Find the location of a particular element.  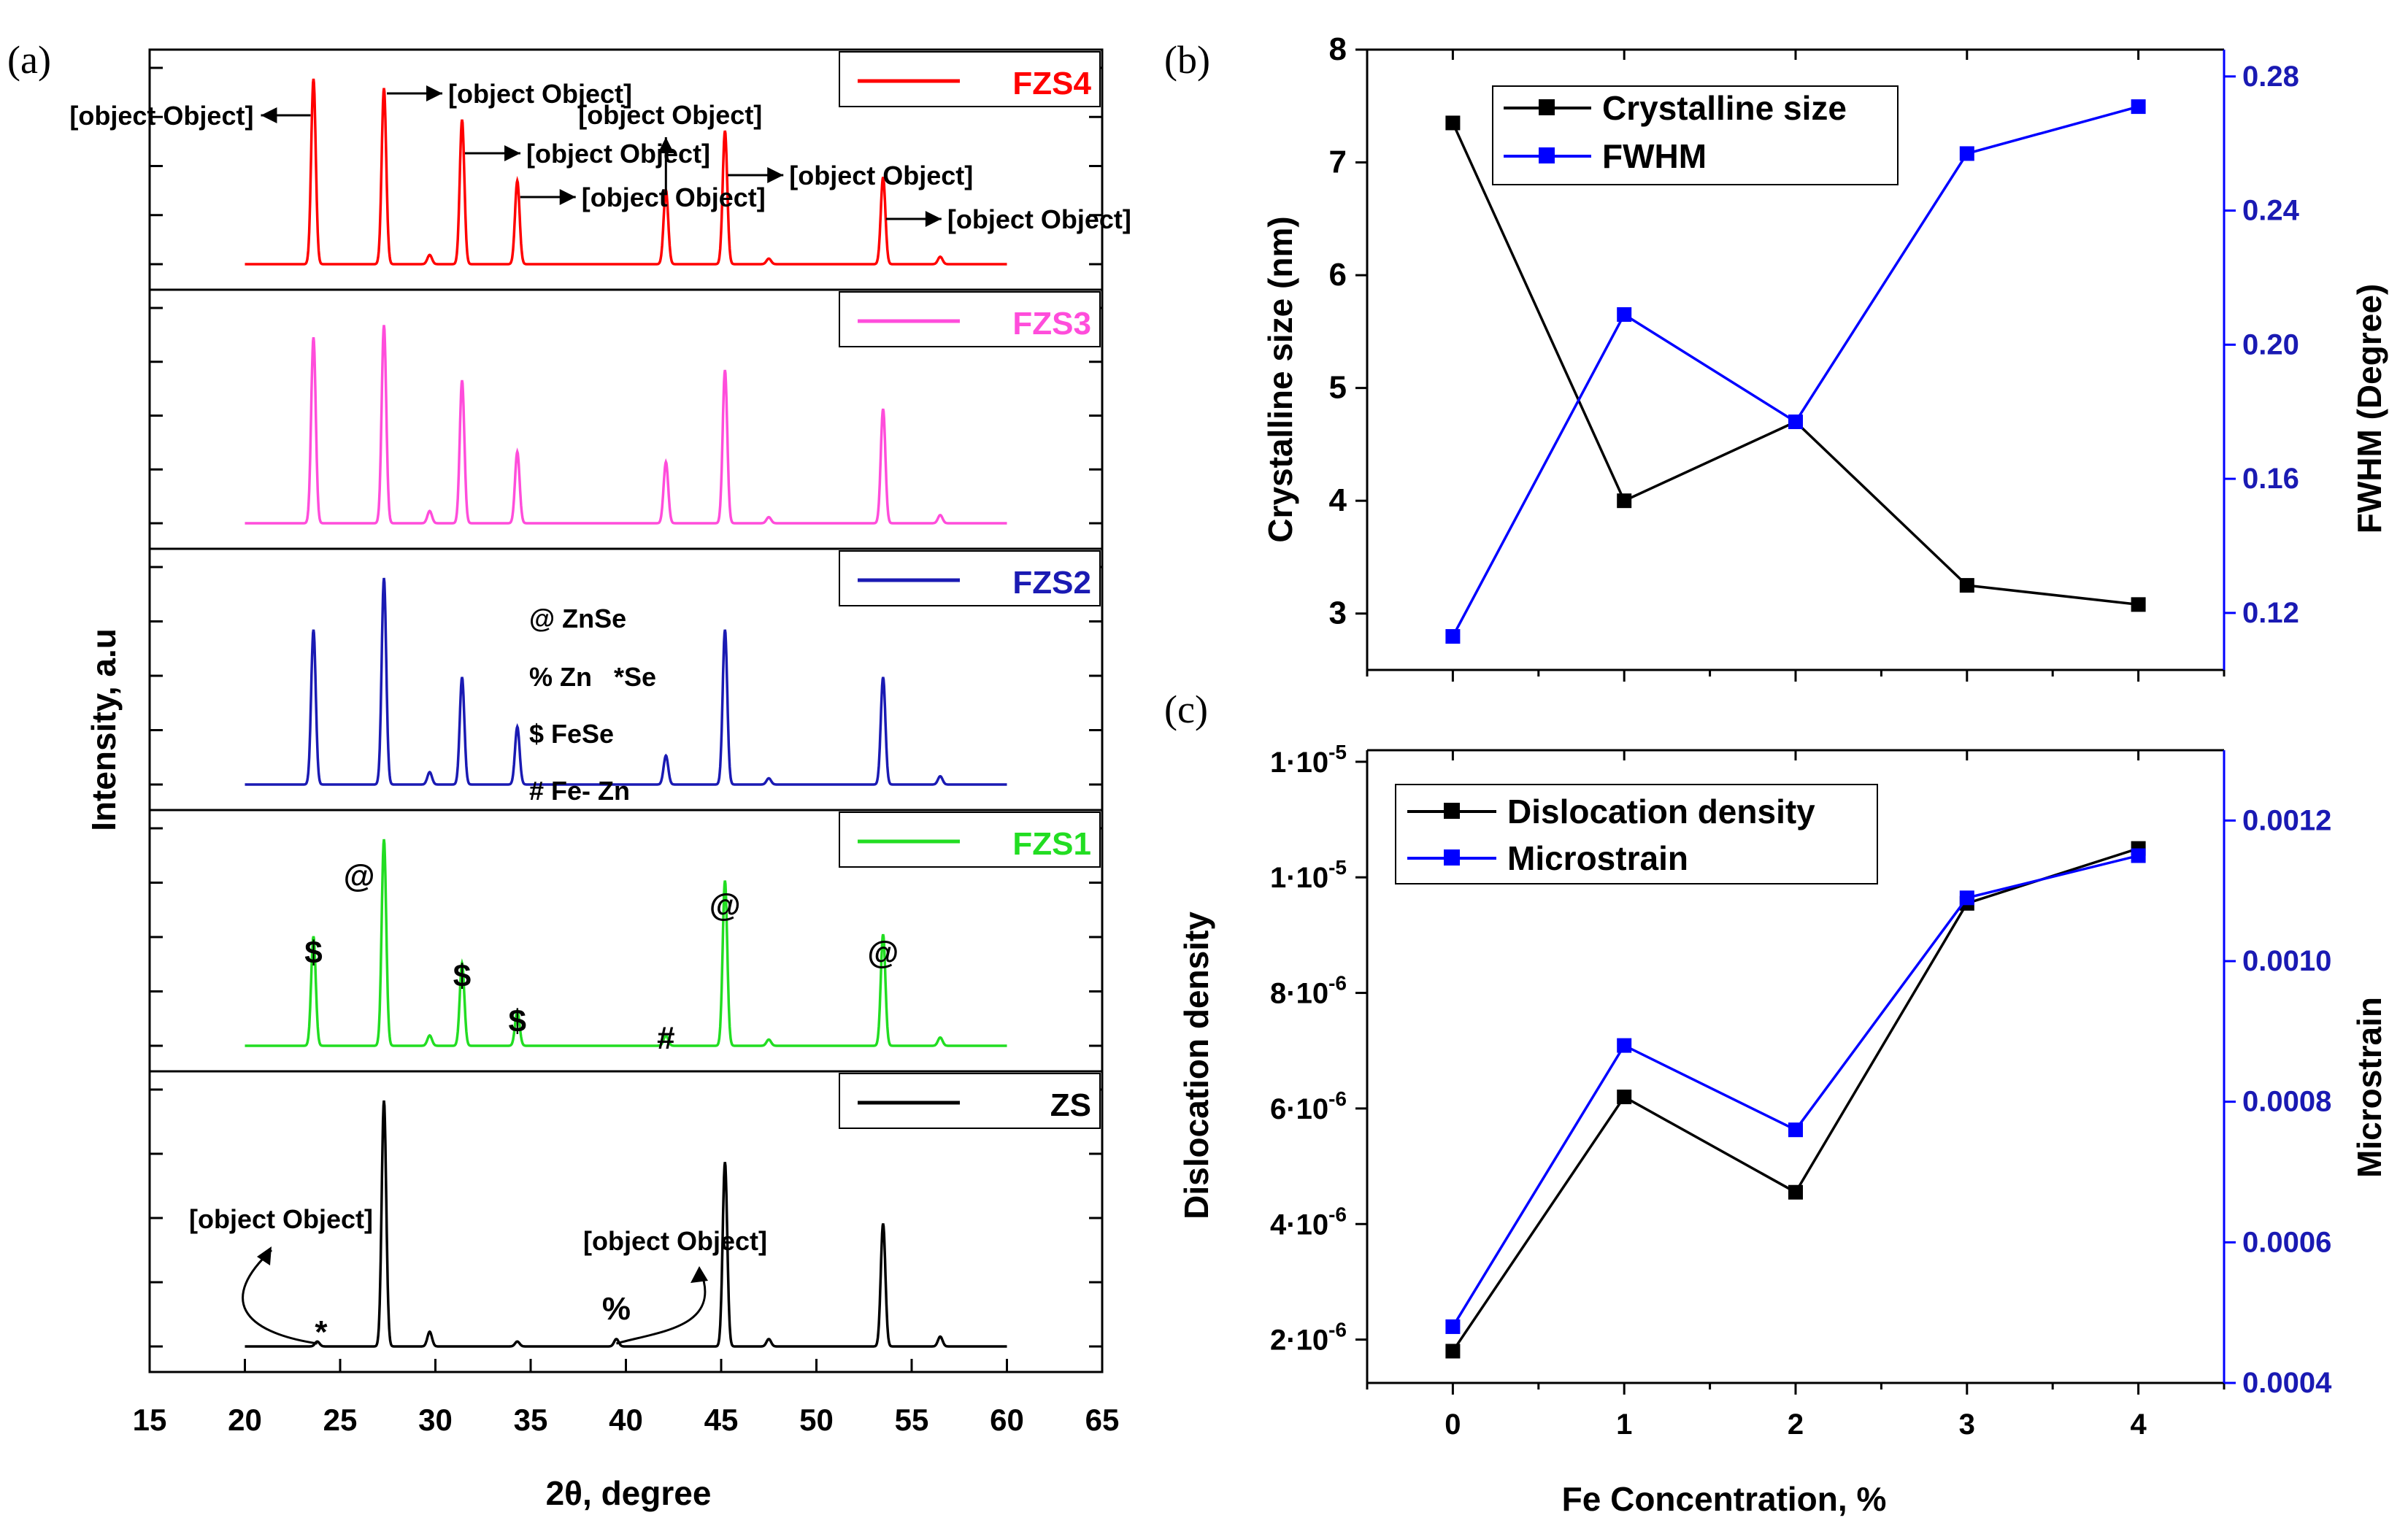

xrd-spectrum-FZS1 is located at coordinates (626, 943).